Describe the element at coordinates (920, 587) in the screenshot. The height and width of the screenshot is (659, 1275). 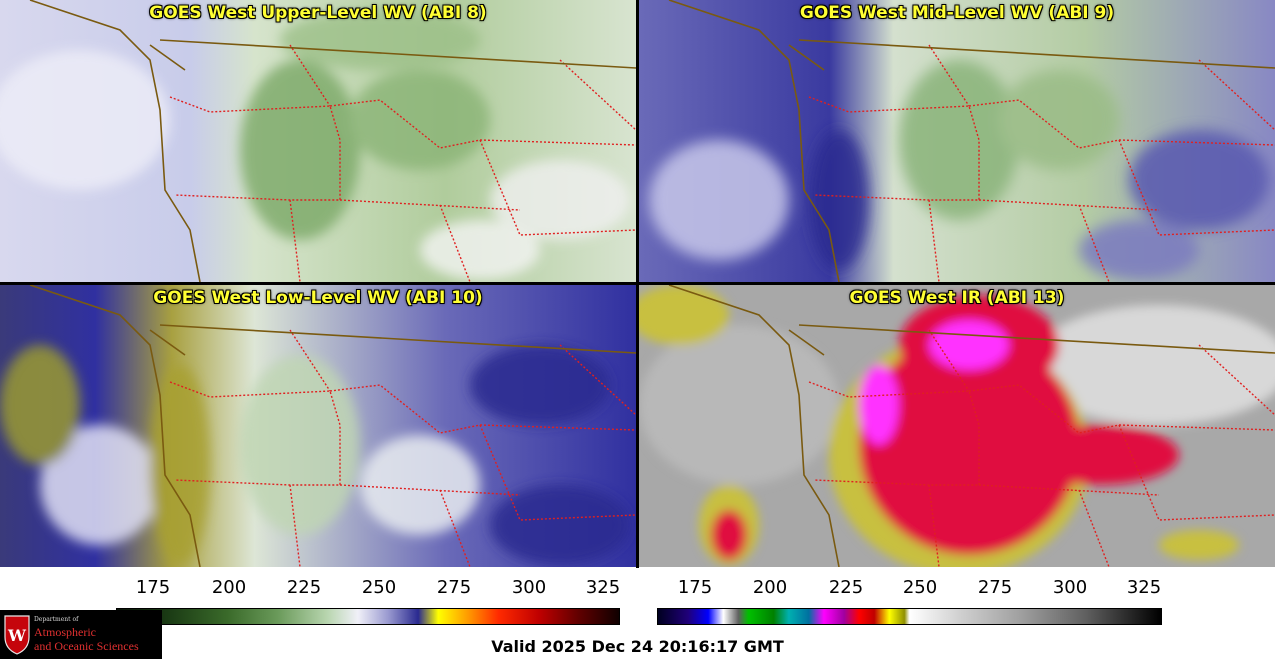
I see `ir-tick-label: 250` at that location.